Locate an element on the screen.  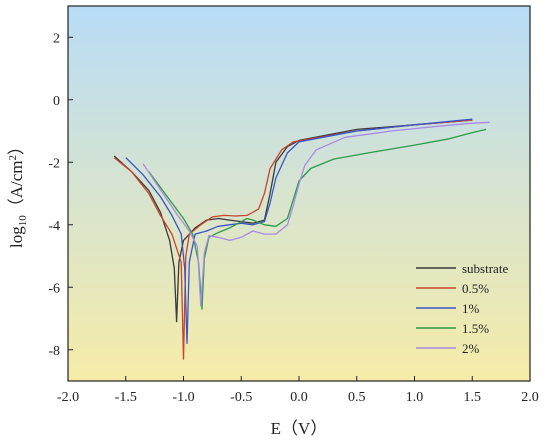
y-tick-label: -2 is located at coordinates (54, 163).